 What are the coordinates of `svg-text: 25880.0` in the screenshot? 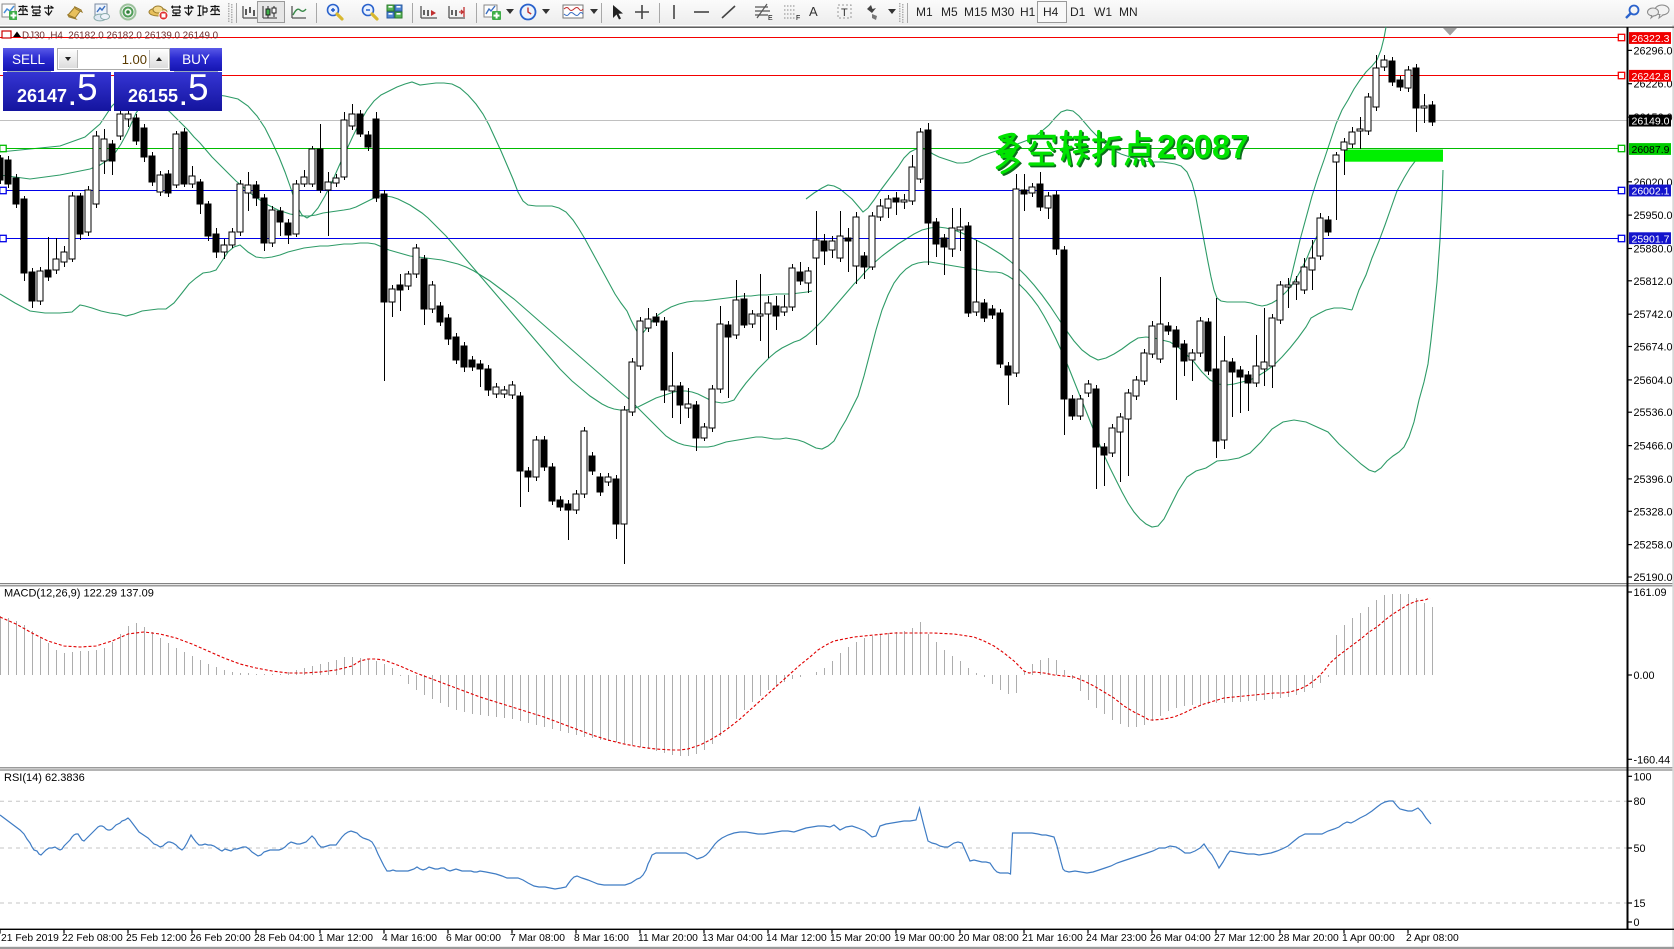 It's located at (1653, 250).